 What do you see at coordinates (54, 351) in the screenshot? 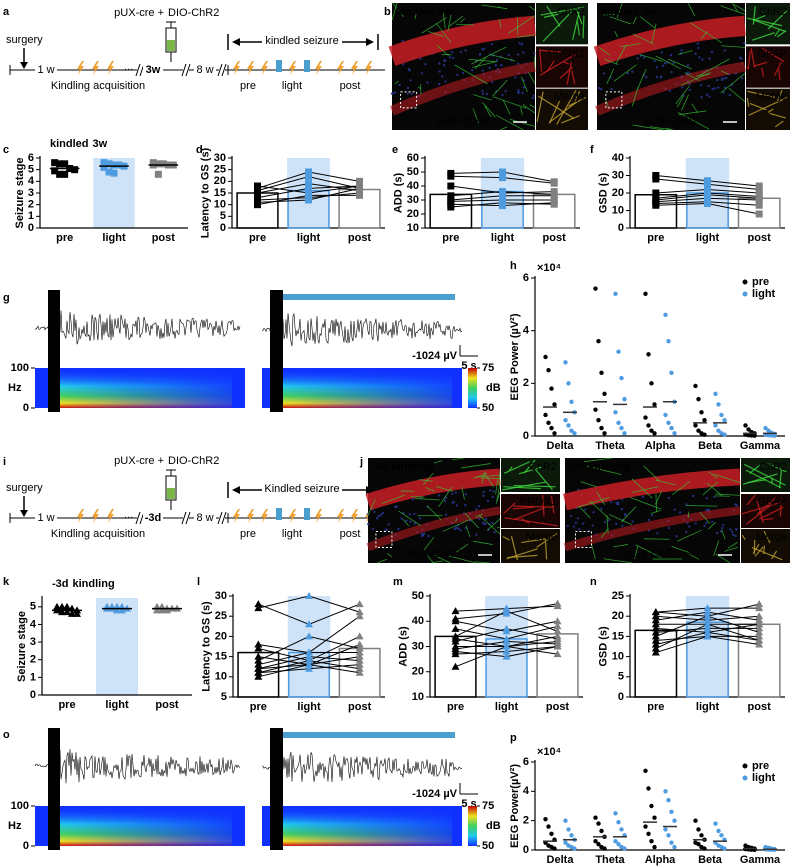
I see `stim-artifact` at bounding box center [54, 351].